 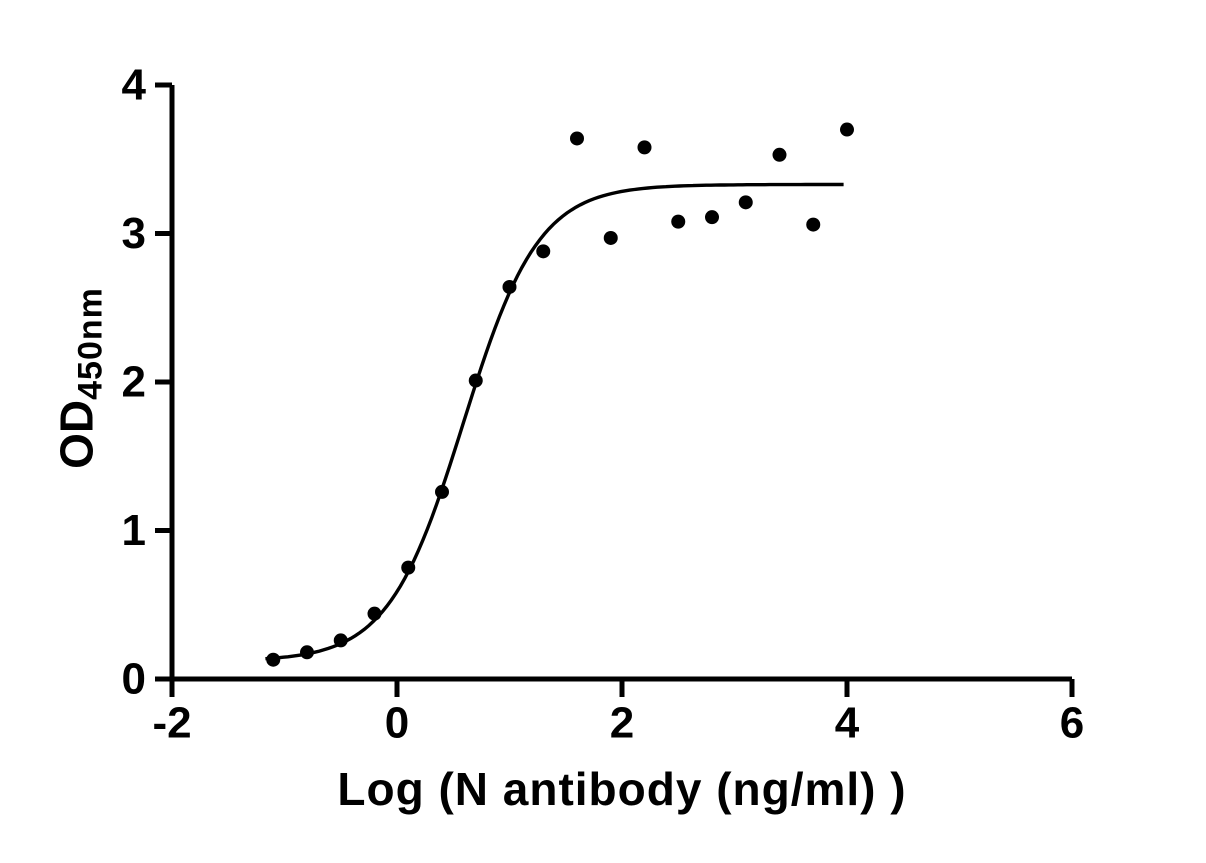 What do you see at coordinates (171, 723) in the screenshot?
I see `x-tick-label: -2` at bounding box center [171, 723].